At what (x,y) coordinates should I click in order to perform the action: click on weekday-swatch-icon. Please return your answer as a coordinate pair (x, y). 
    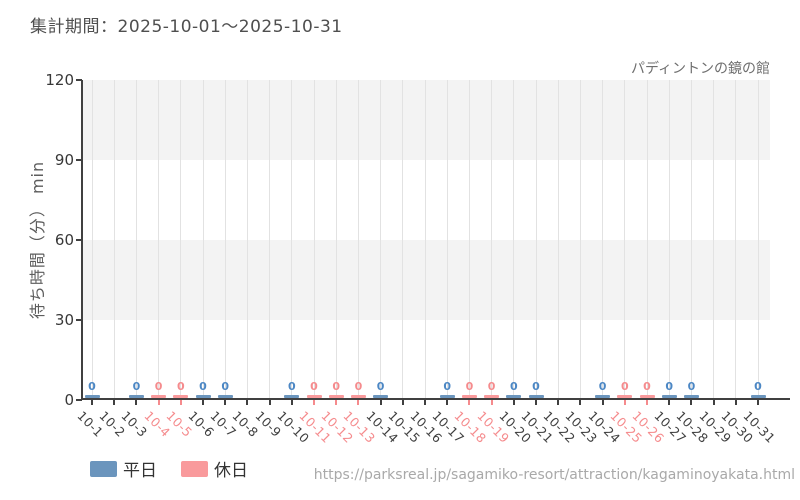
    Looking at the image, I should click on (103, 468).